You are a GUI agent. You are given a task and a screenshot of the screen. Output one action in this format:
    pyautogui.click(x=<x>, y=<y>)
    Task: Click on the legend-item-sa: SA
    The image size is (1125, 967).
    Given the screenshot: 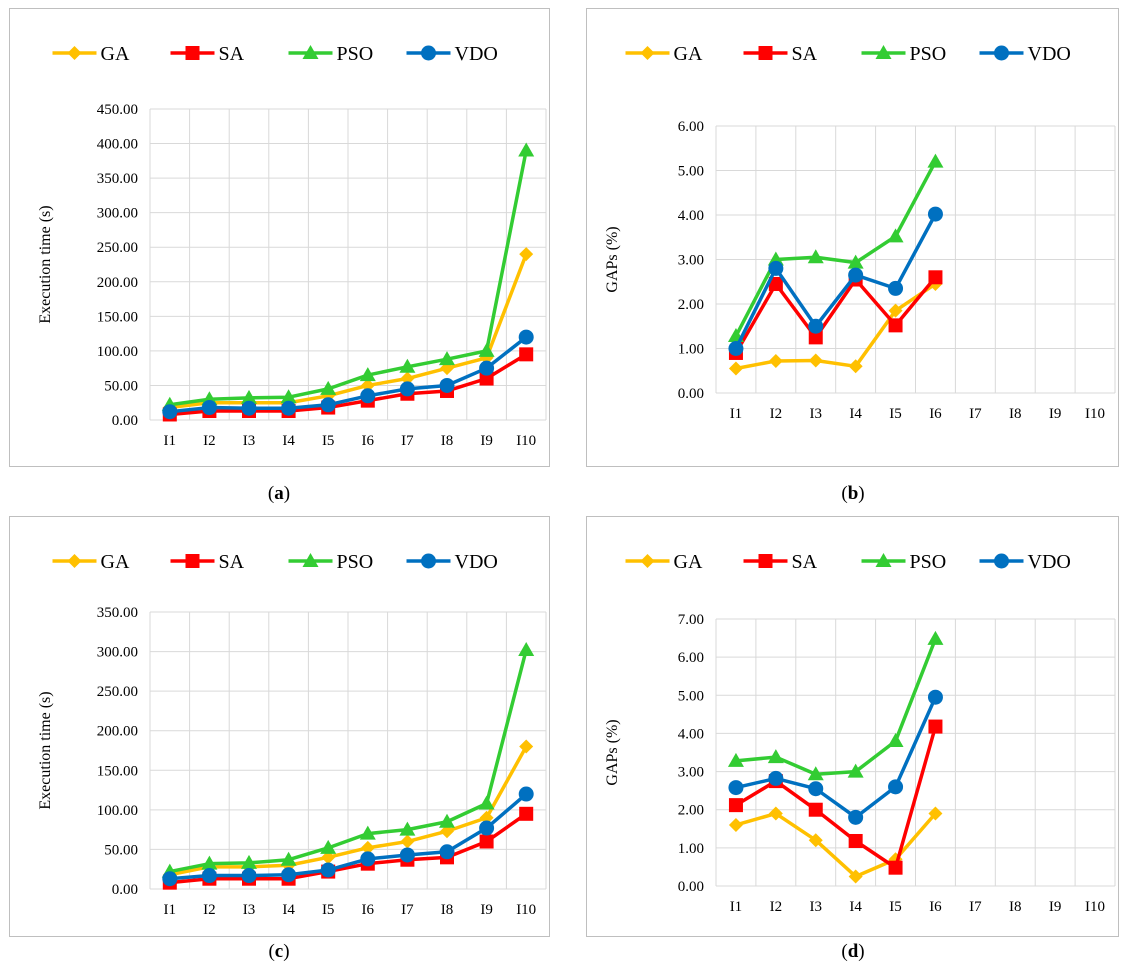 What is the action you would take?
    pyautogui.click(x=207, y=562)
    